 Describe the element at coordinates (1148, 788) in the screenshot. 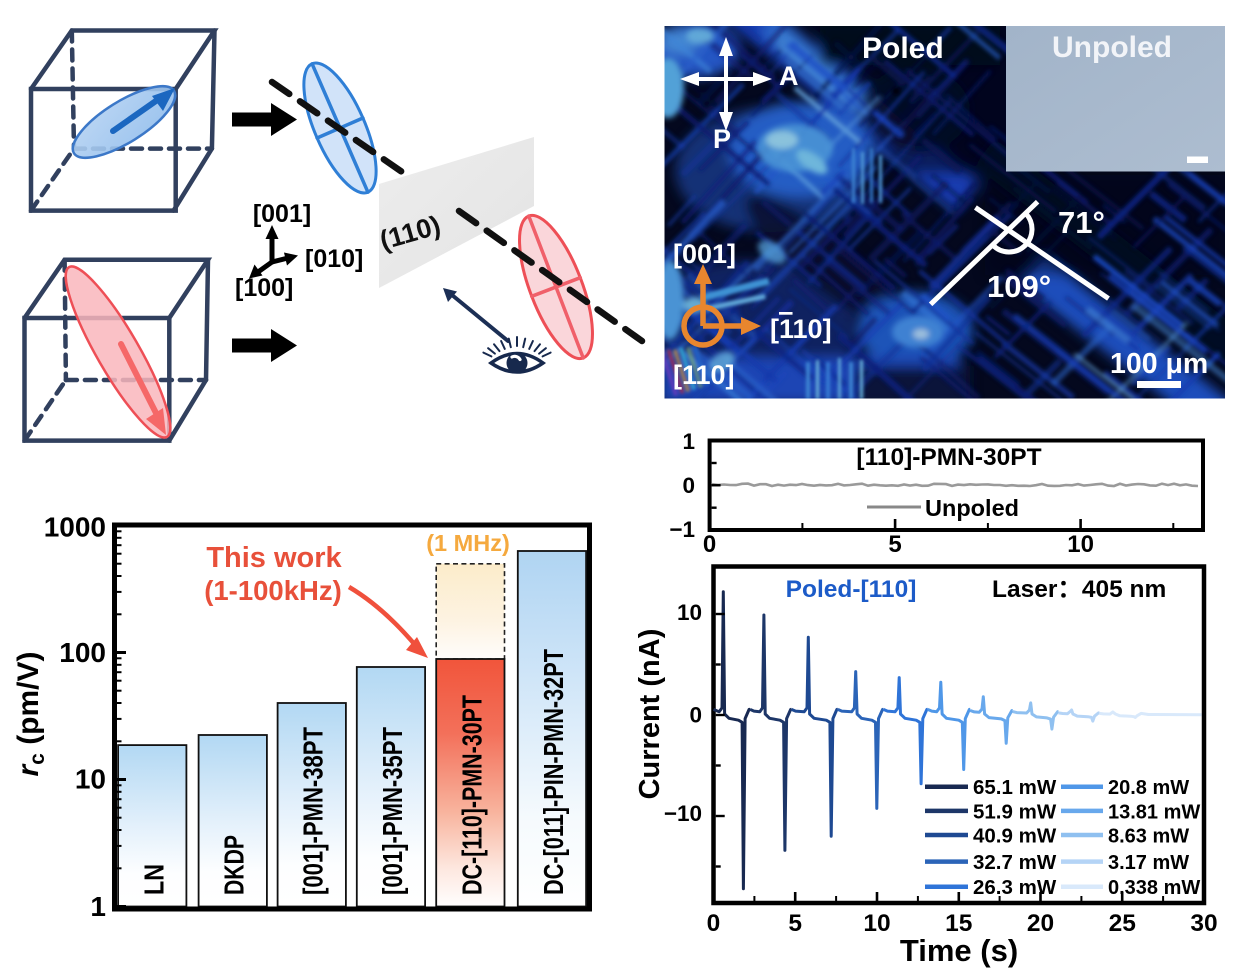

I see `svg-text: 20.8 mW` at that location.